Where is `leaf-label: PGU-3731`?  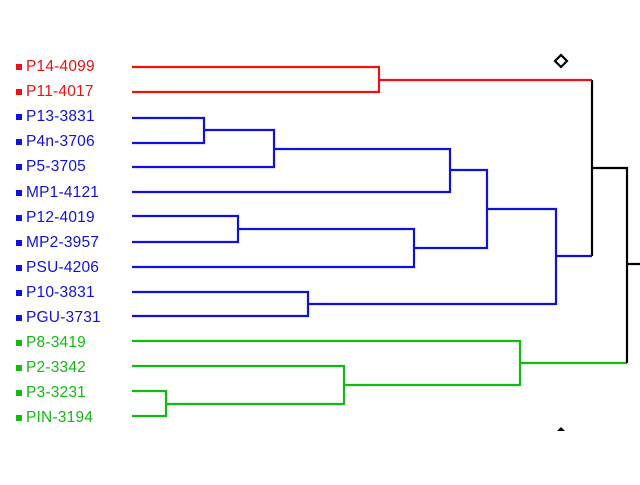
leaf-label: PGU-3731 is located at coordinates (58, 318).